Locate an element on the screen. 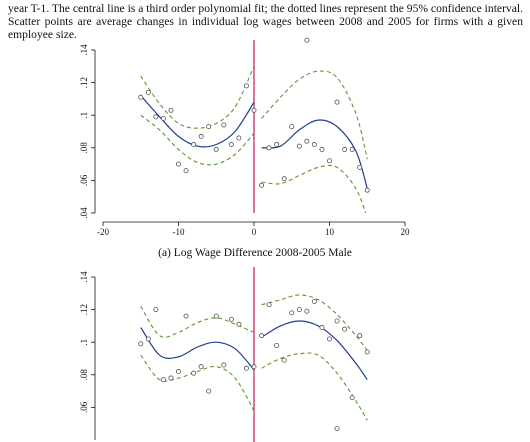 This screenshot has width=530, height=442. y-tick-label: .04 is located at coordinates (84, 213).